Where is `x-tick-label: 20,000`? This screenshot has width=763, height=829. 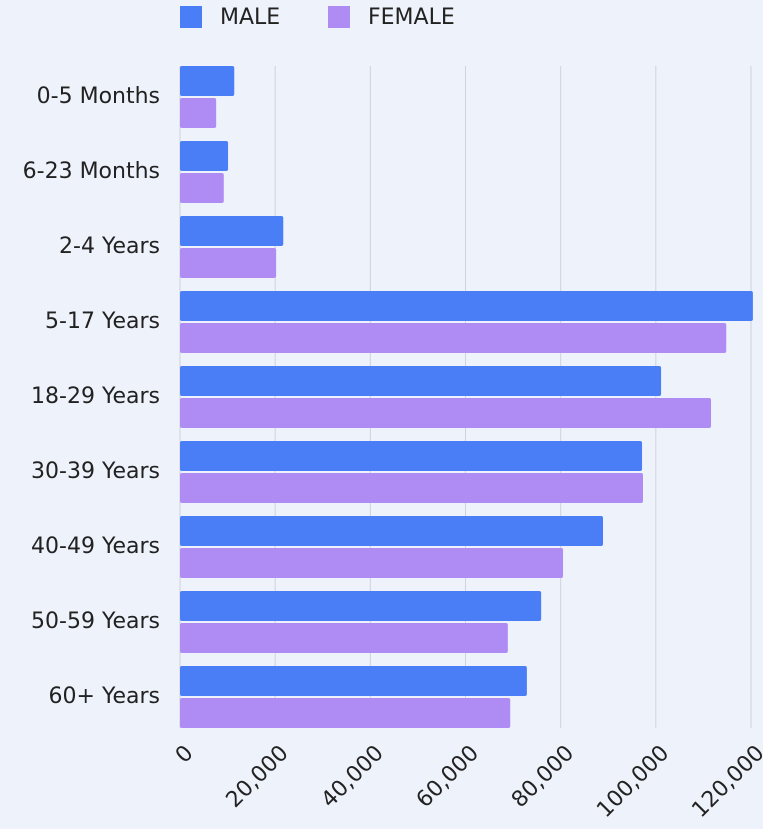
x-tick-label: 20,000 is located at coordinates (258, 777).